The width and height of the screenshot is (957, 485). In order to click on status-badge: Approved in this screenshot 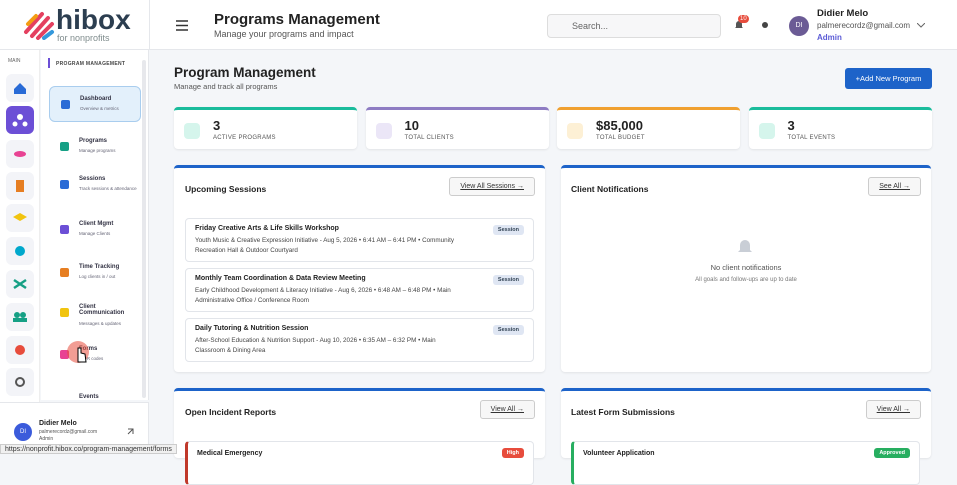, I will do `click(892, 453)`.